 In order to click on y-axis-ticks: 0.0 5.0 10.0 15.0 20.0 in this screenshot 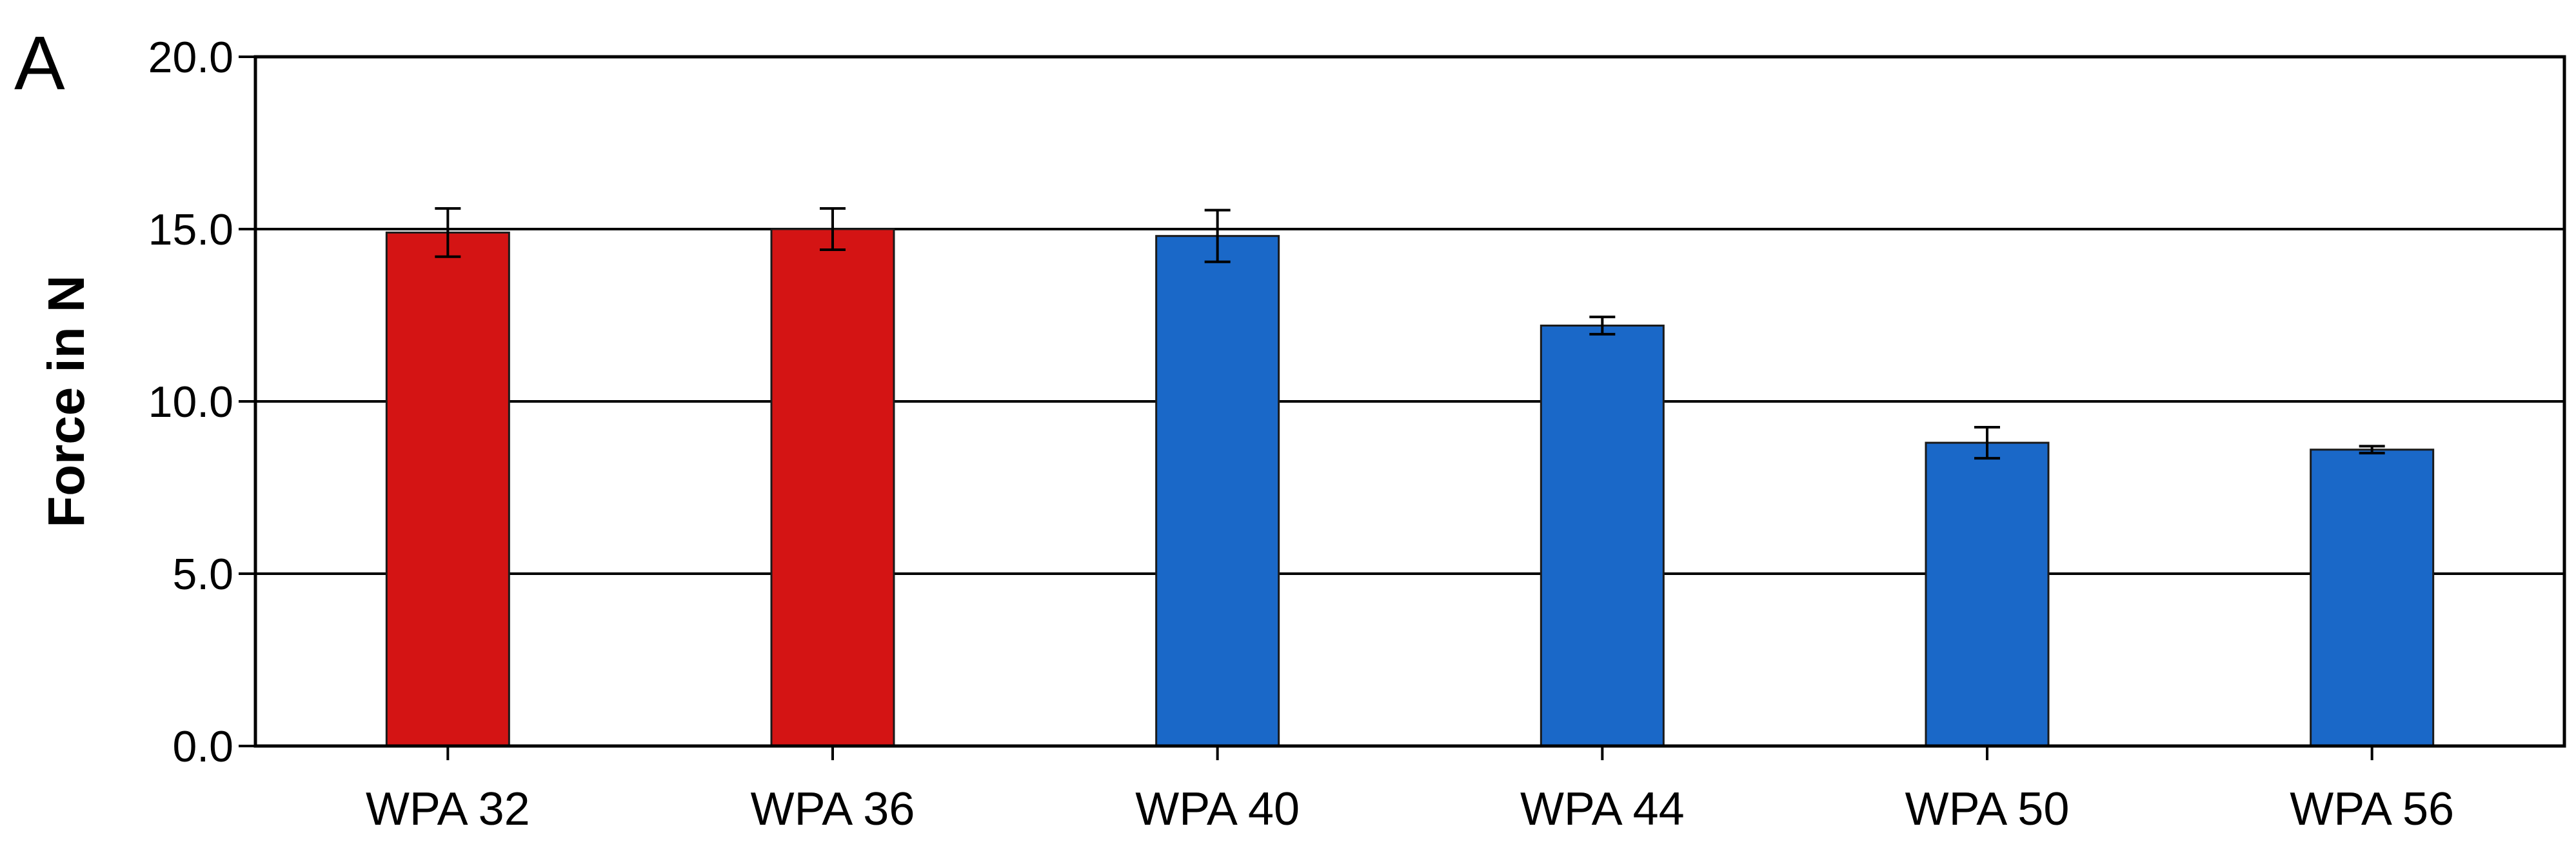, I will do `click(201, 402)`.